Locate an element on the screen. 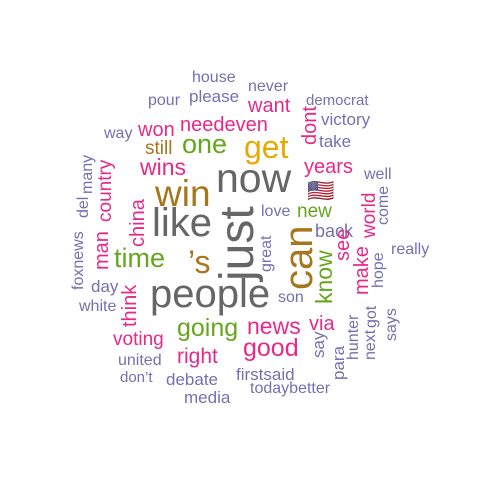 The height and width of the screenshot is (480, 480). word-hope: hope is located at coordinates (378, 270).